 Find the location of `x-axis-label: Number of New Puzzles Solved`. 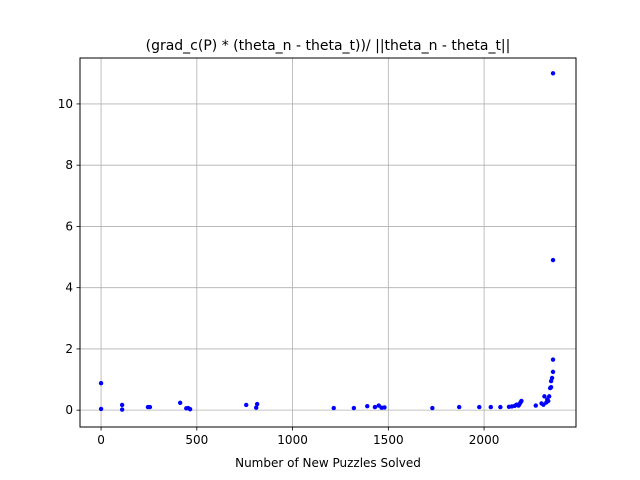

x-axis-label: Number of New Puzzles Solved is located at coordinates (328, 463).